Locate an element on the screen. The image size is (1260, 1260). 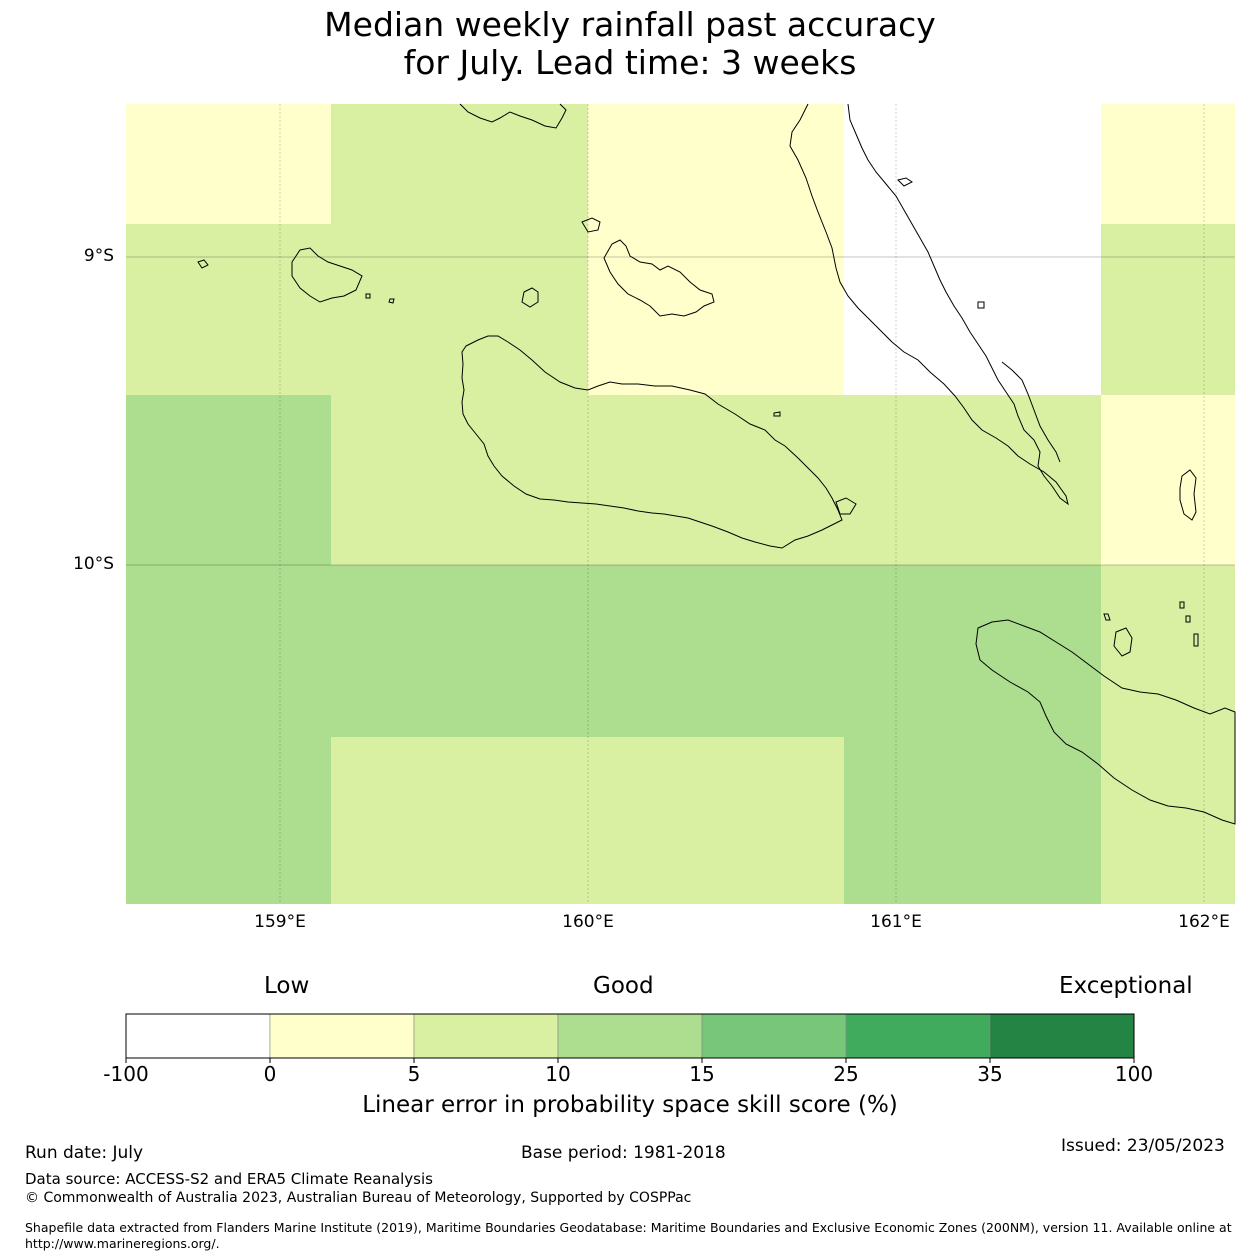
issued-date: Issued: 23/05/2023 is located at coordinates (1143, 1146).